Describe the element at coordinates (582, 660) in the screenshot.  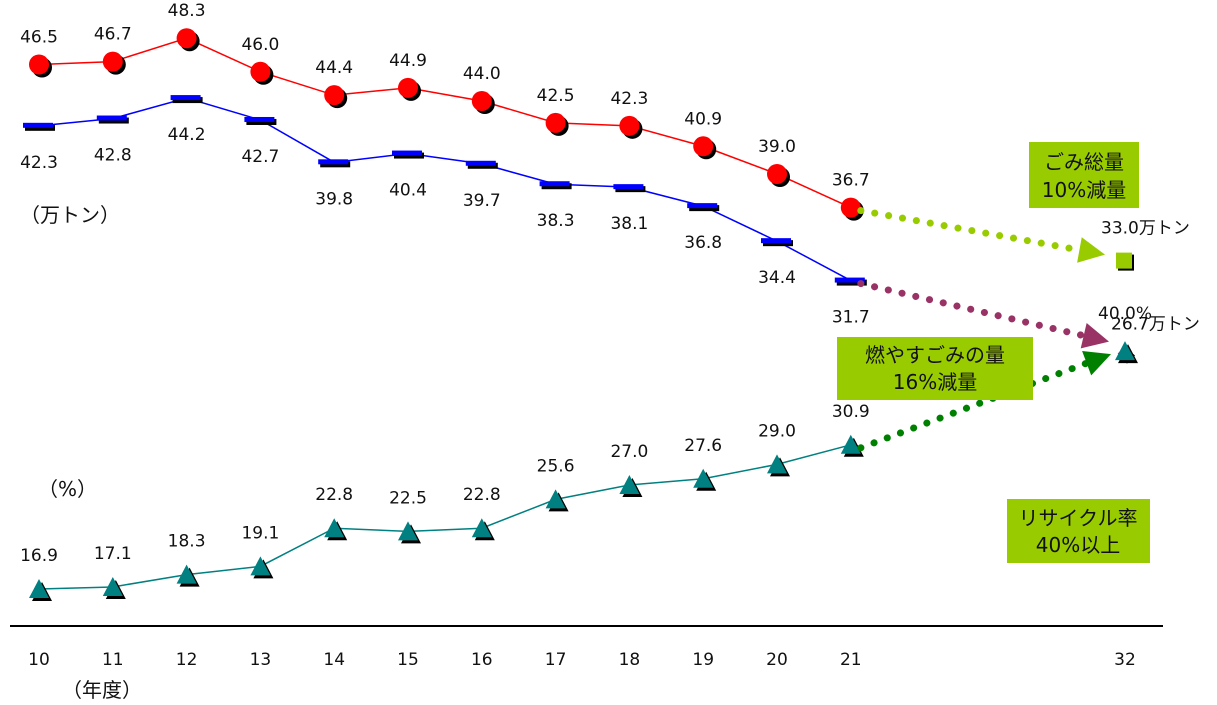
I see `x-axis-ticks: 10 11 12 13 14 15 16 17 18 19 20 21 32` at that location.